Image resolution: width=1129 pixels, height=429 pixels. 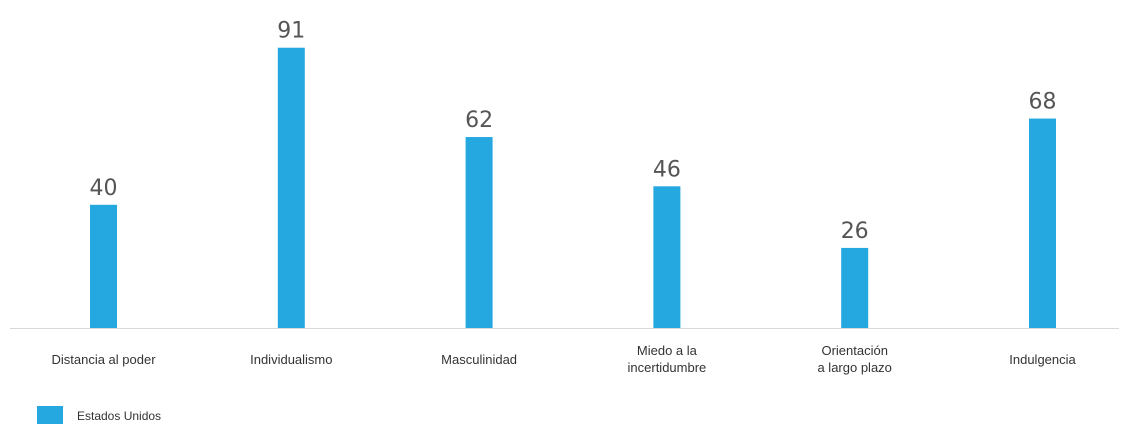 I want to click on bar-value-label: 26, so click(x=855, y=231).